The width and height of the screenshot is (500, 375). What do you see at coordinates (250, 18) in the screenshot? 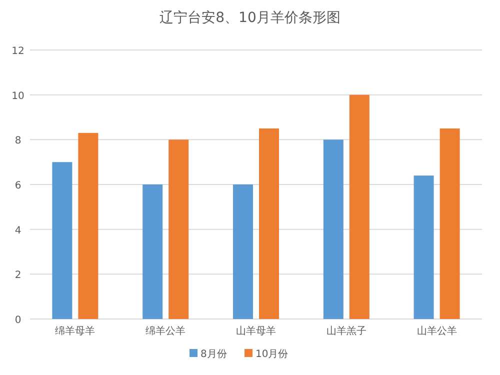
I see `title: 辽宁台安8、10月羊价条形图` at bounding box center [250, 18].